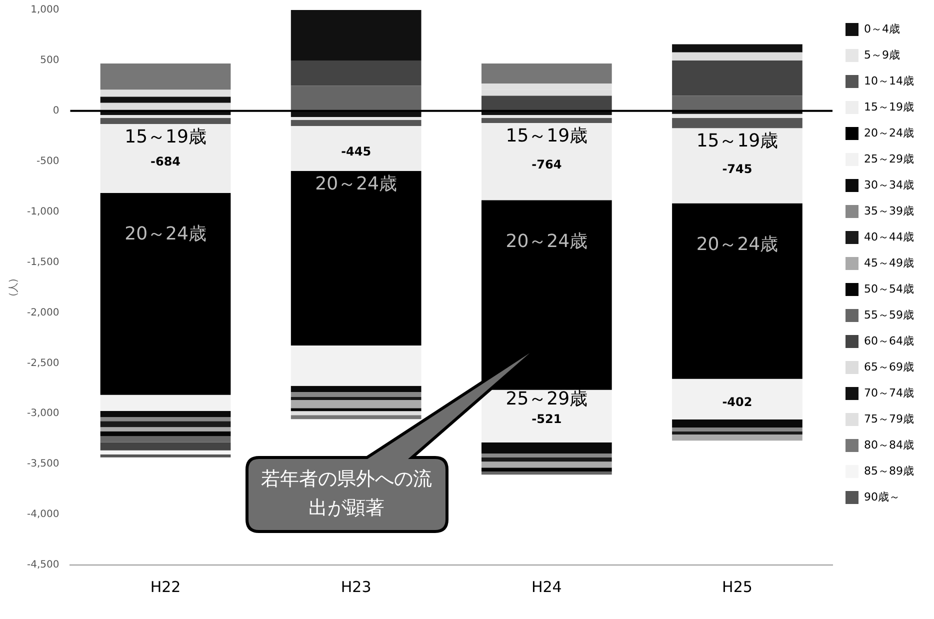 This screenshot has width=934, height=619. What do you see at coordinates (14, 287) in the screenshot?
I see `y-axis-title: (人)` at bounding box center [14, 287].